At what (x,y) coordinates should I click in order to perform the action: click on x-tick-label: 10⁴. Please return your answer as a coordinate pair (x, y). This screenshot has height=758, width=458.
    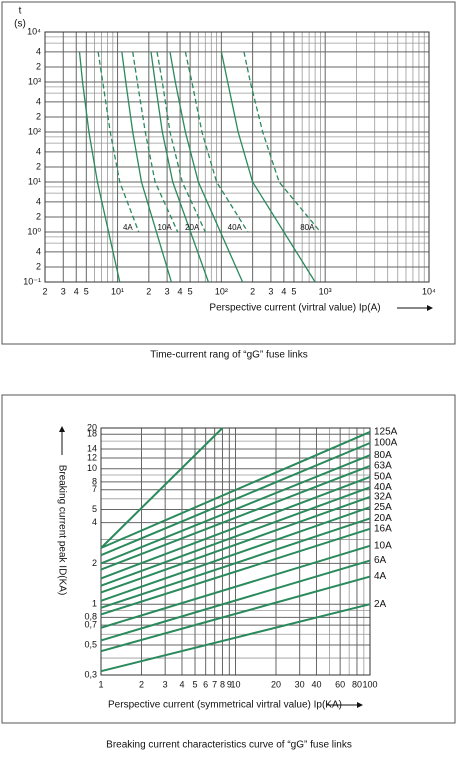
    Looking at the image, I should click on (429, 291).